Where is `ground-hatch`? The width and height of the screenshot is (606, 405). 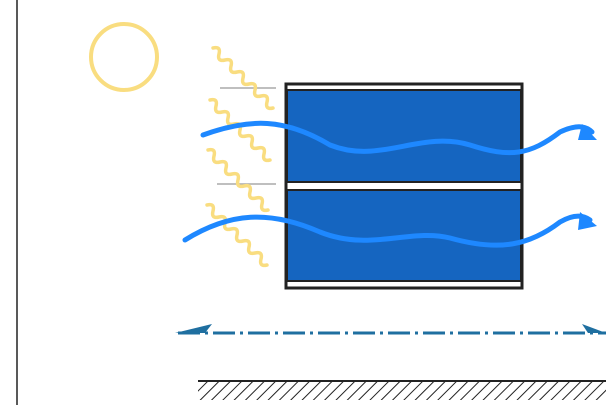
ground-hatch is located at coordinates (402, 391).